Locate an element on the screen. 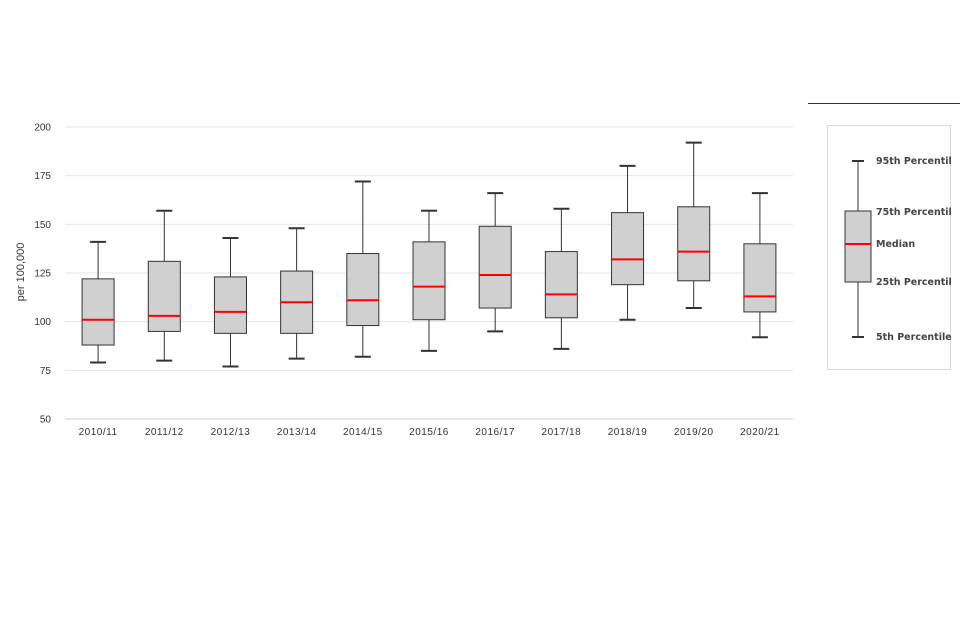 This screenshot has width=960, height=640. y-tick-label: 175 is located at coordinates (42, 176).